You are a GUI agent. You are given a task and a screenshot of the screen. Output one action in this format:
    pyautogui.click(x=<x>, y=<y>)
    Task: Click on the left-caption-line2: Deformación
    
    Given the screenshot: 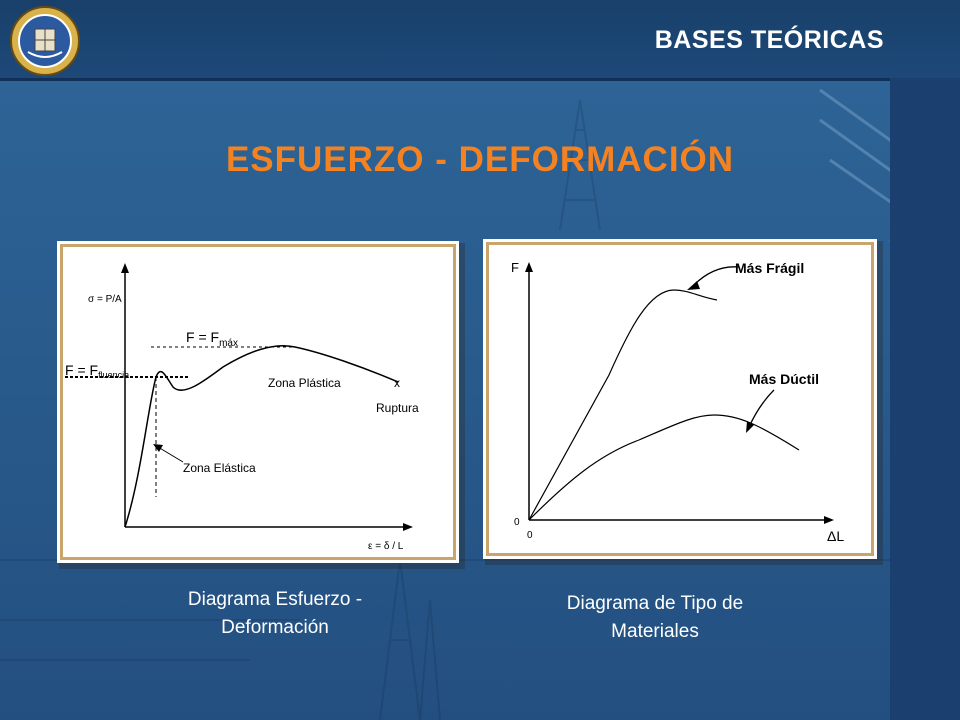 What is the action you would take?
    pyautogui.click(x=275, y=627)
    